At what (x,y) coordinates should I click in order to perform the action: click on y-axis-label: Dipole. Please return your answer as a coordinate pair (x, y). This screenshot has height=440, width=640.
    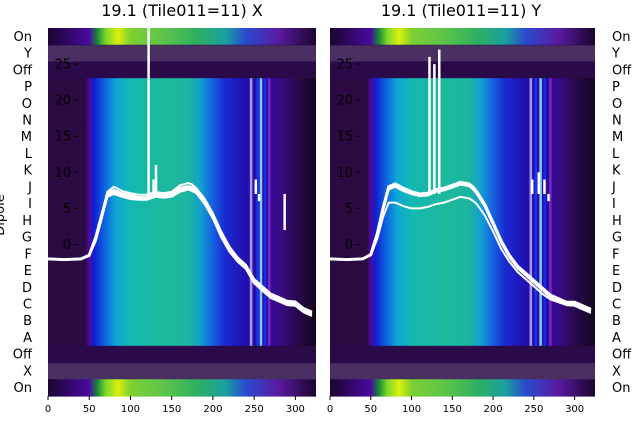
    Looking at the image, I should click on (4, 214).